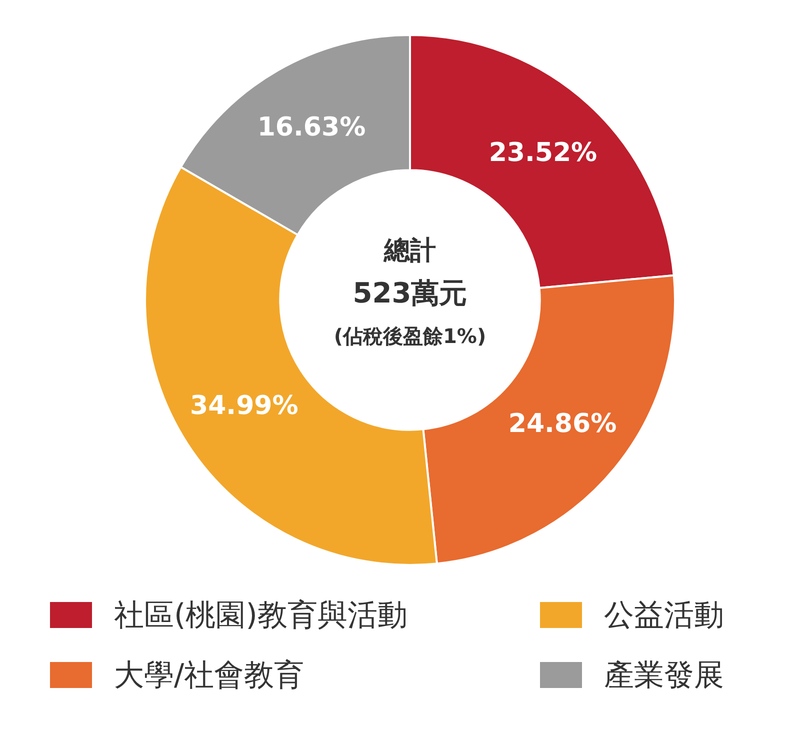 The height and width of the screenshot is (756, 800). What do you see at coordinates (244, 405) in the screenshot?
I see `data-label: 34.99%` at bounding box center [244, 405].